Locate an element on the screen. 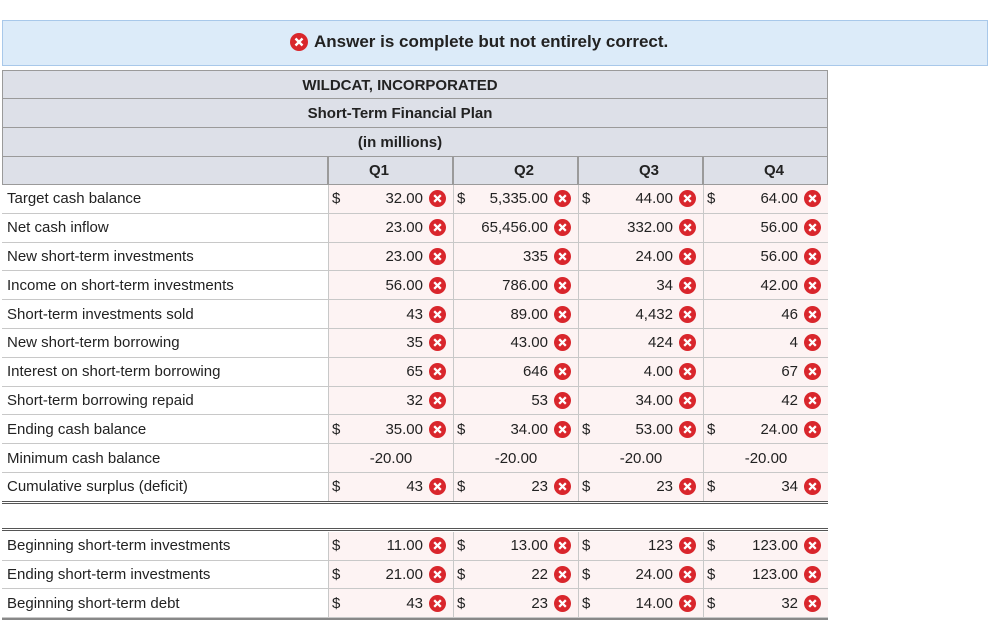  cell-value: 65,456.00 is located at coordinates (514, 228).